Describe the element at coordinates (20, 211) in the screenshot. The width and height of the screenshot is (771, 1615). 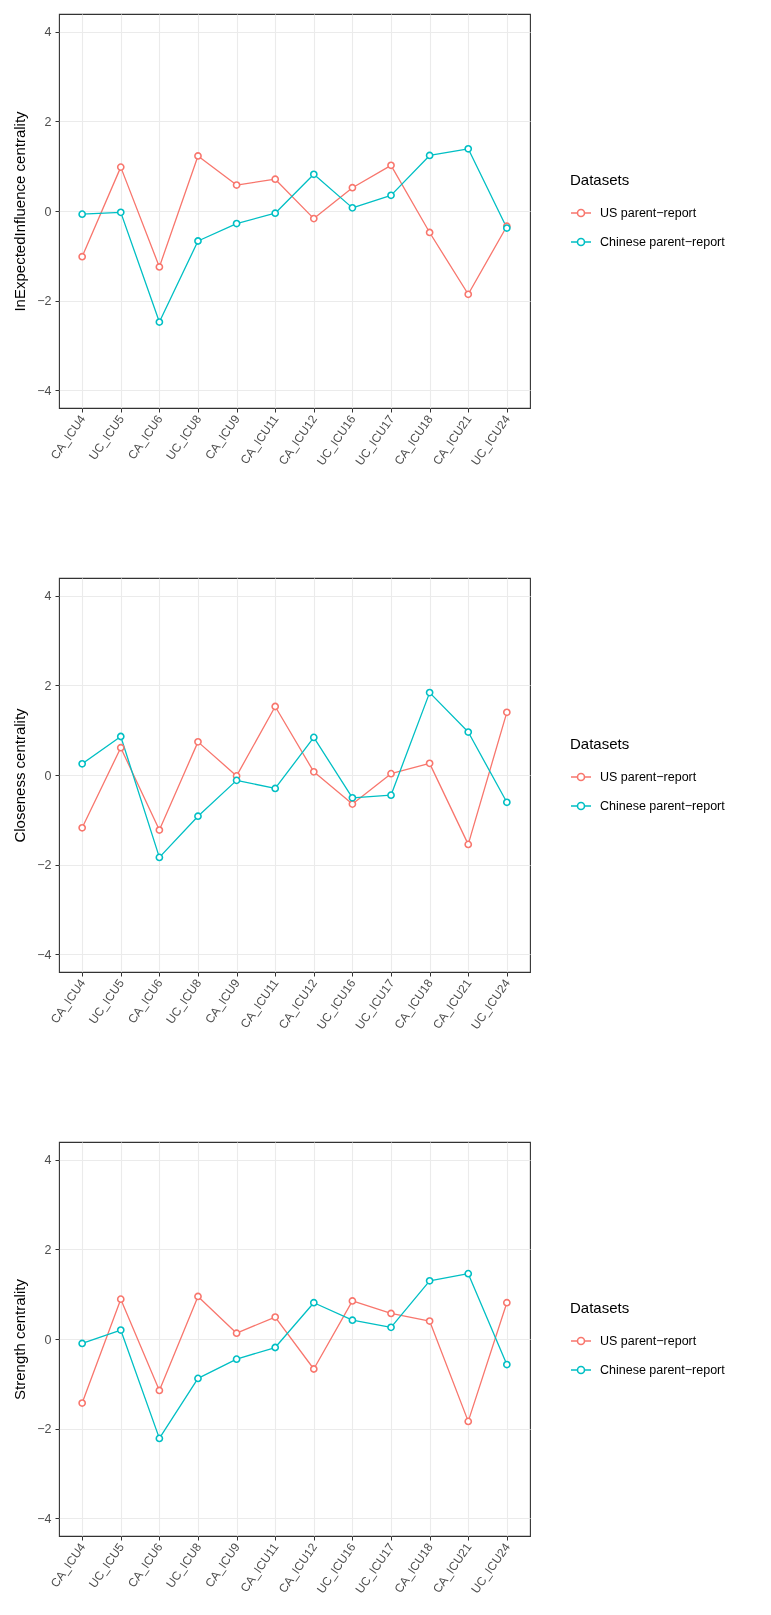
I see `y-axis-title: InExpectedInfluence centrality` at that location.